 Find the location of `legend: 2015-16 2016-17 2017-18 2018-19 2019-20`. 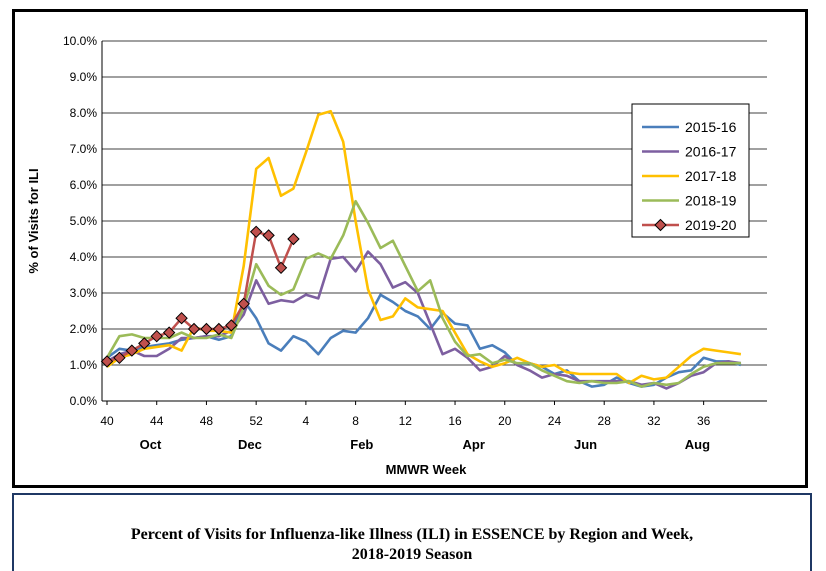

legend: 2015-16 2016-17 2017-18 2018-19 2019-20 is located at coordinates (690, 170).